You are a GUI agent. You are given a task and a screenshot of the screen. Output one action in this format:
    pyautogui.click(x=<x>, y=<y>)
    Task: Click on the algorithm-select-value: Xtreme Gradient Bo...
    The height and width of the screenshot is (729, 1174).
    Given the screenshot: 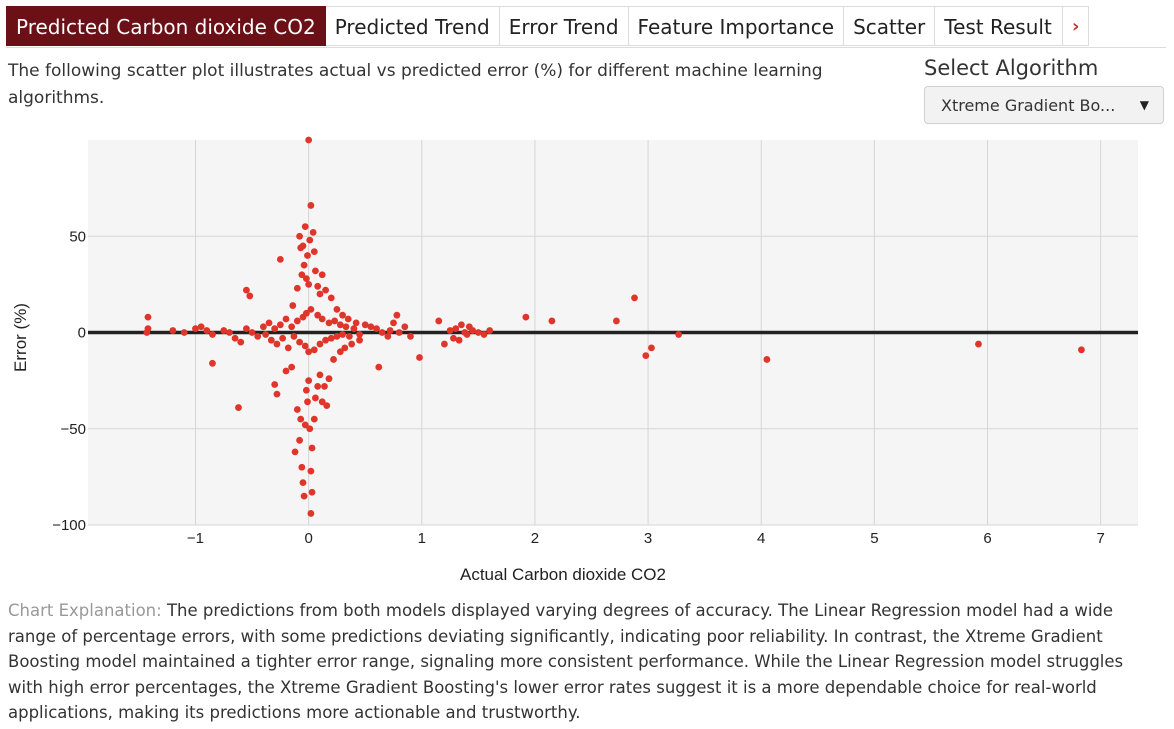 What is the action you would take?
    pyautogui.click(x=1028, y=105)
    